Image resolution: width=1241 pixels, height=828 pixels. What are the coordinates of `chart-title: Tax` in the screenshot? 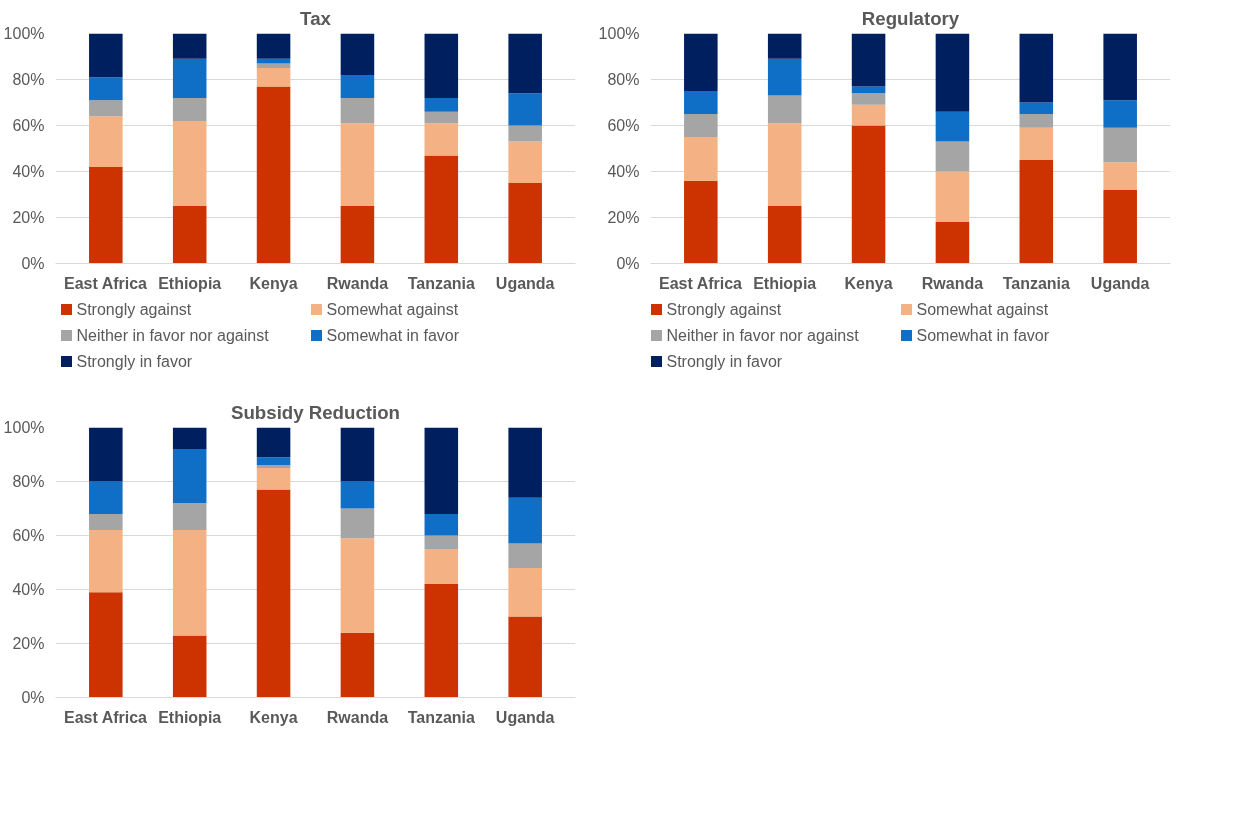 It's located at (316, 18).